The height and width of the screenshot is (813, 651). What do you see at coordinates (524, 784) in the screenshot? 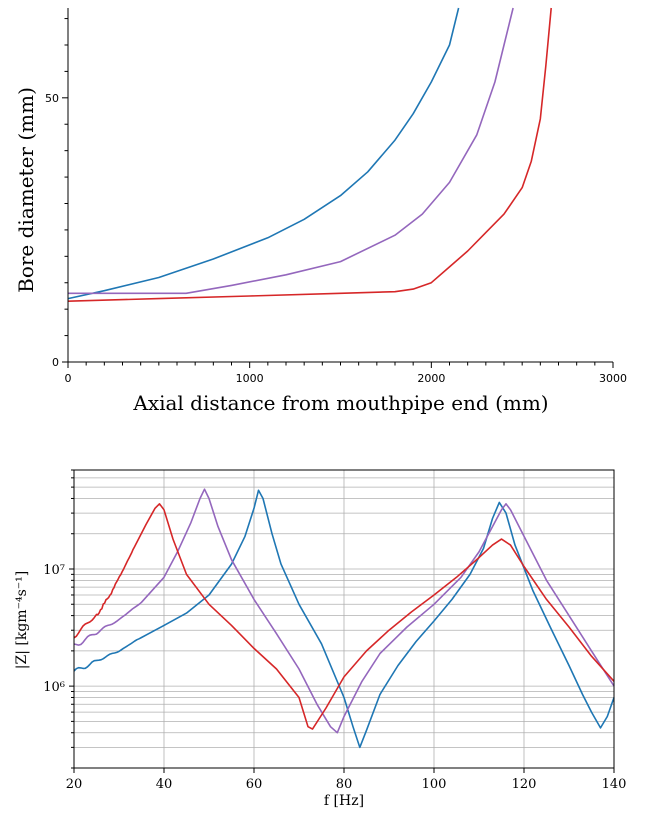
I see `impedance-x-tick-label: 120` at bounding box center [524, 784].